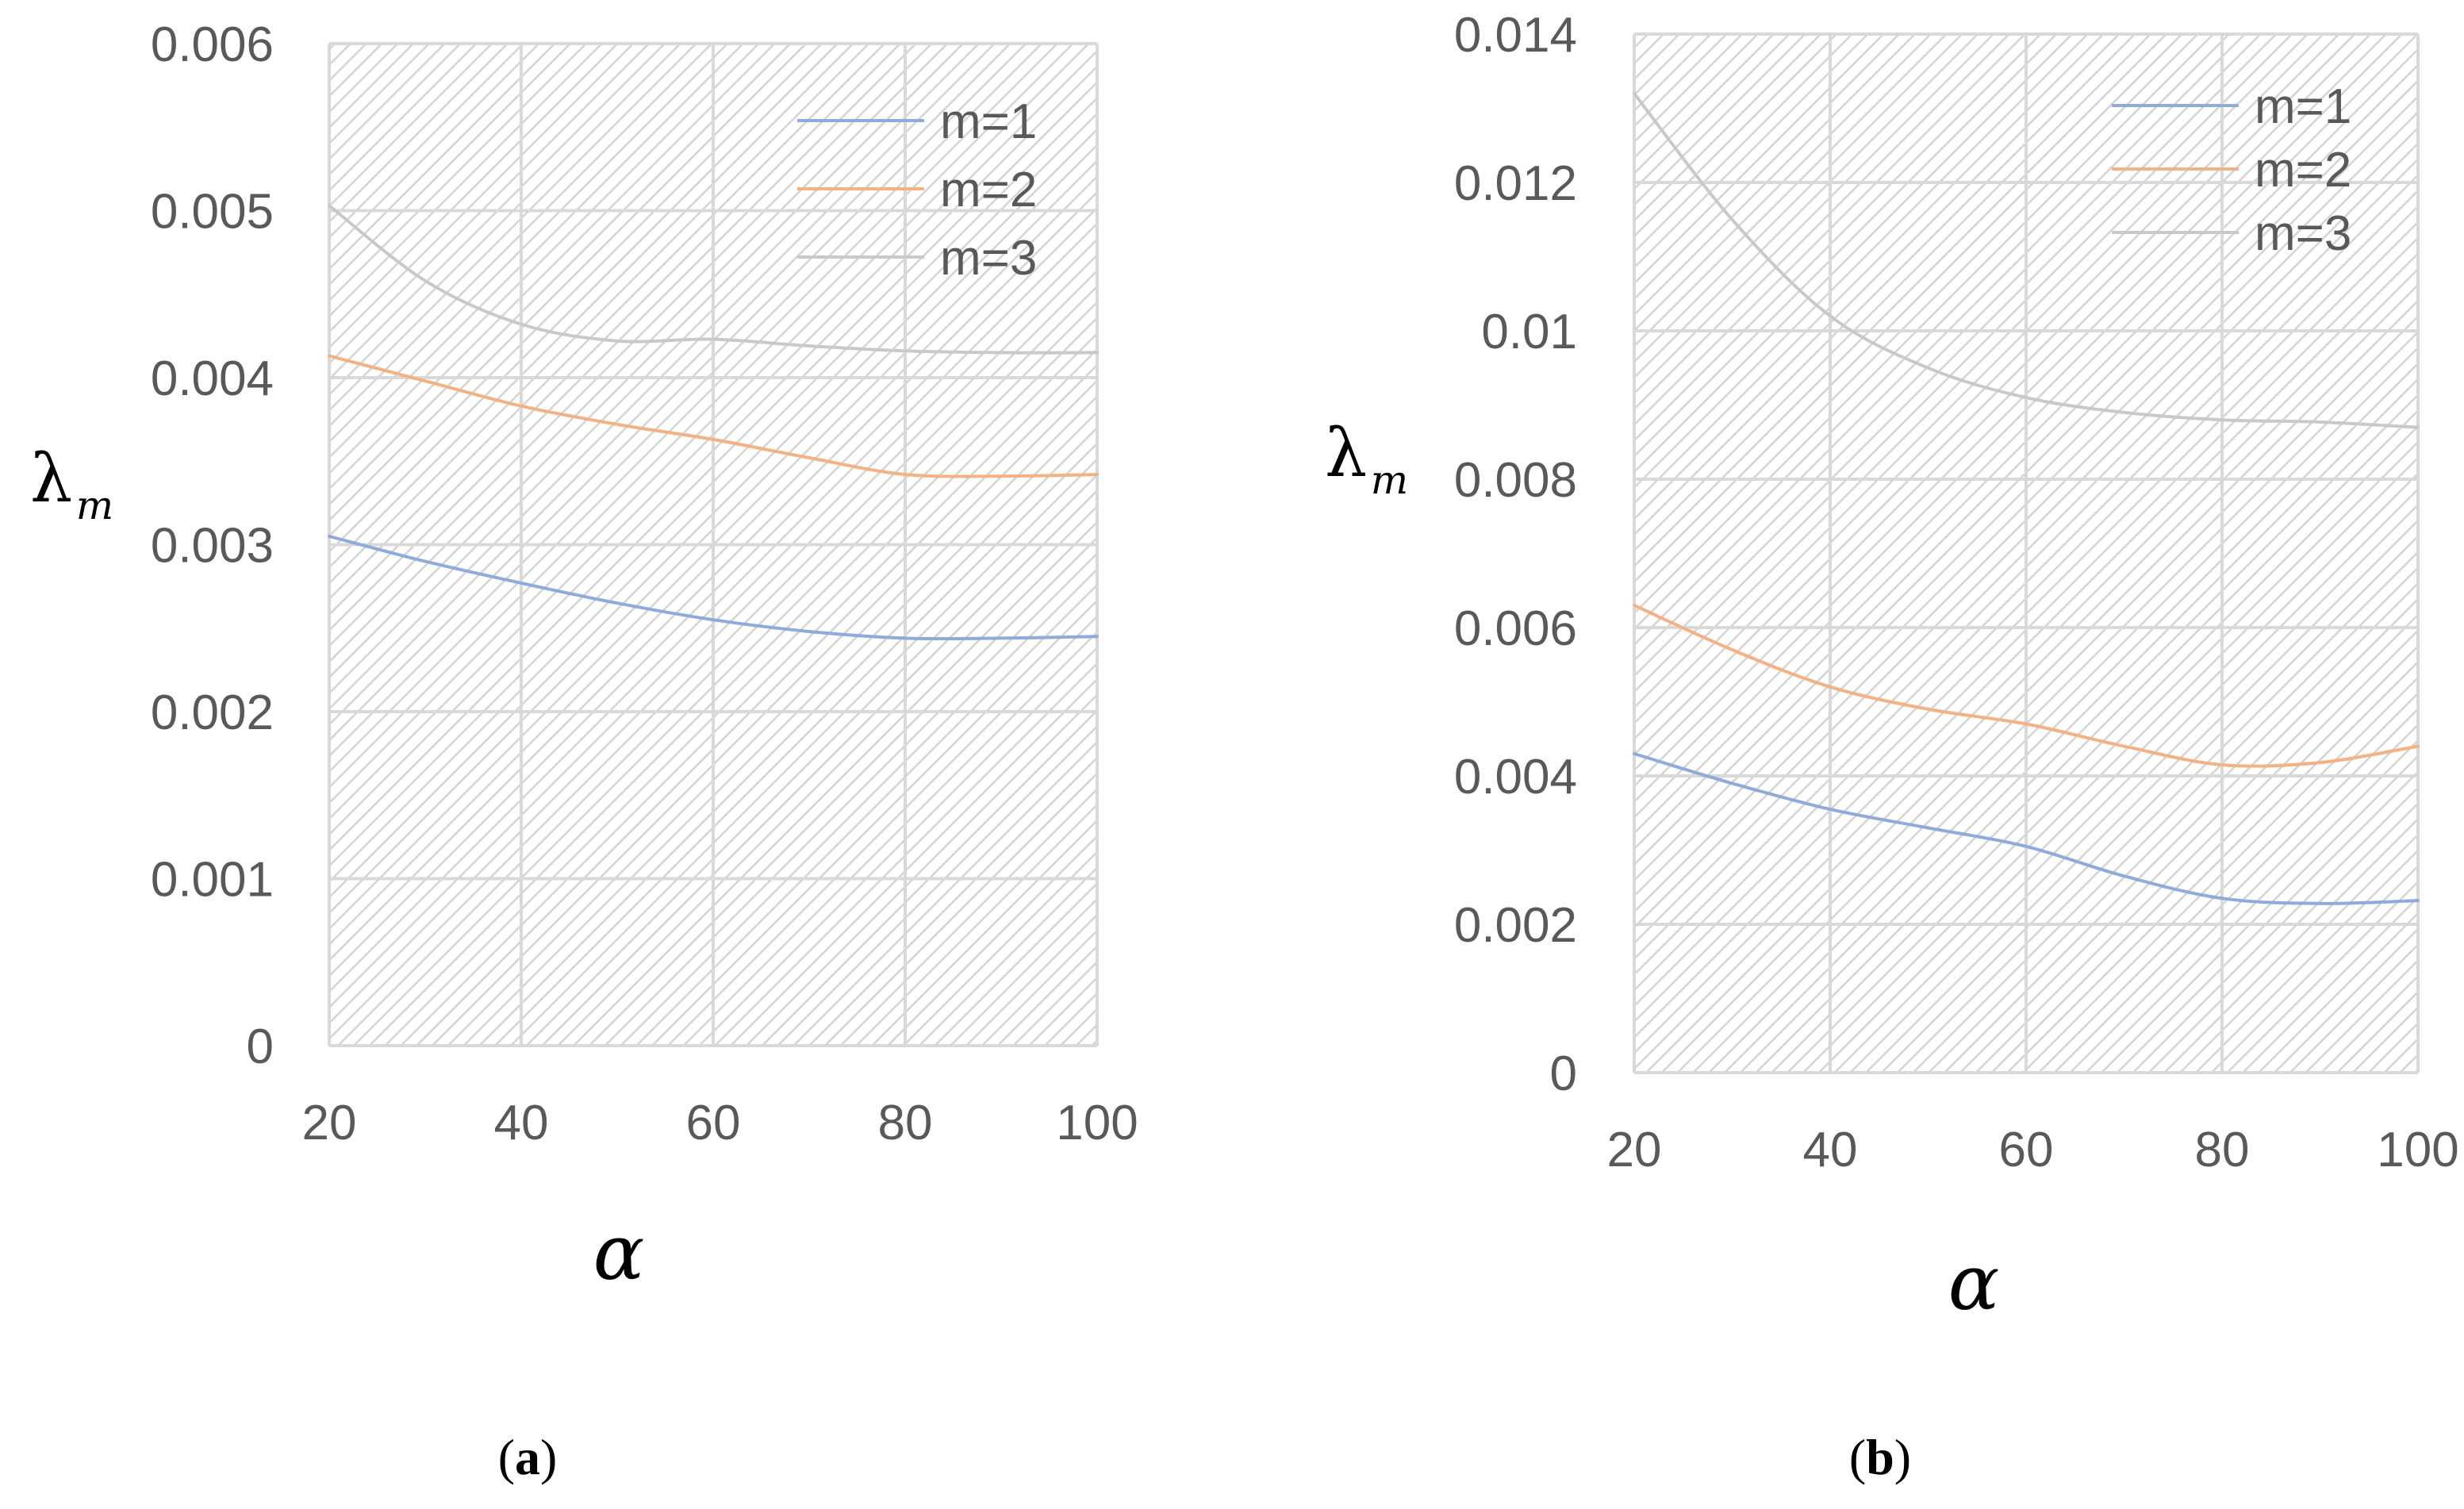 The height and width of the screenshot is (1509, 2464). I want to click on y-tick-label: 0.005, so click(212, 212).